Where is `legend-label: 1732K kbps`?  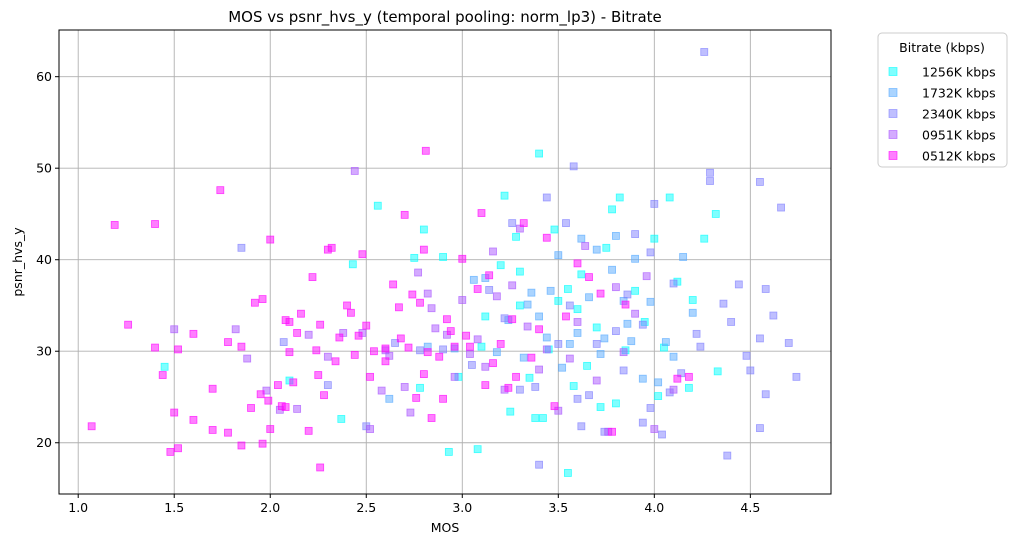
legend-label: 1732K kbps is located at coordinates (959, 93).